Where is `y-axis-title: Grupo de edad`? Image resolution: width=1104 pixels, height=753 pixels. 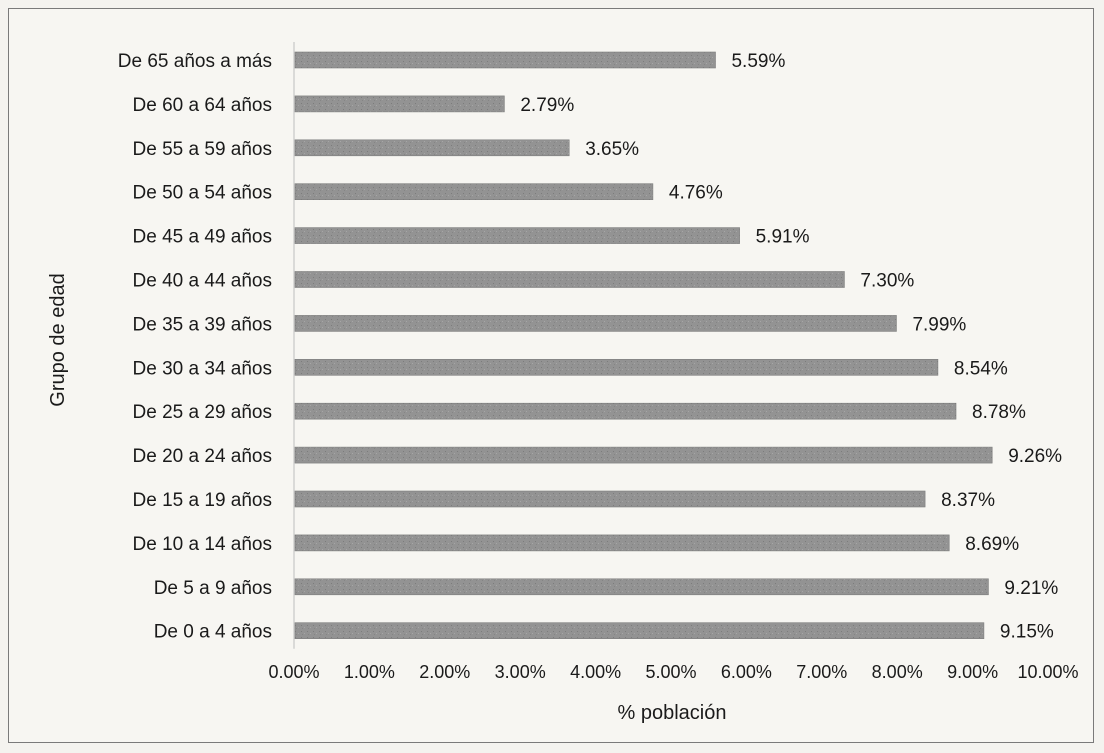 y-axis-title: Grupo de edad is located at coordinates (58, 339).